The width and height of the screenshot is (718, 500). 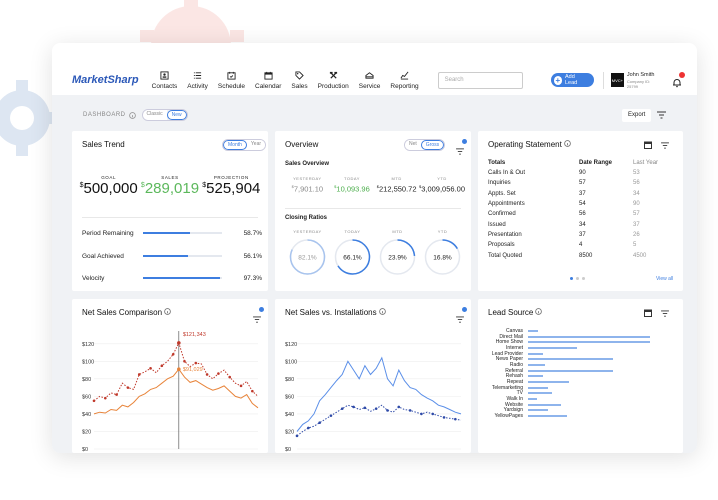 What do you see at coordinates (370, 80) in the screenshot?
I see `nav-service: Service` at bounding box center [370, 80].